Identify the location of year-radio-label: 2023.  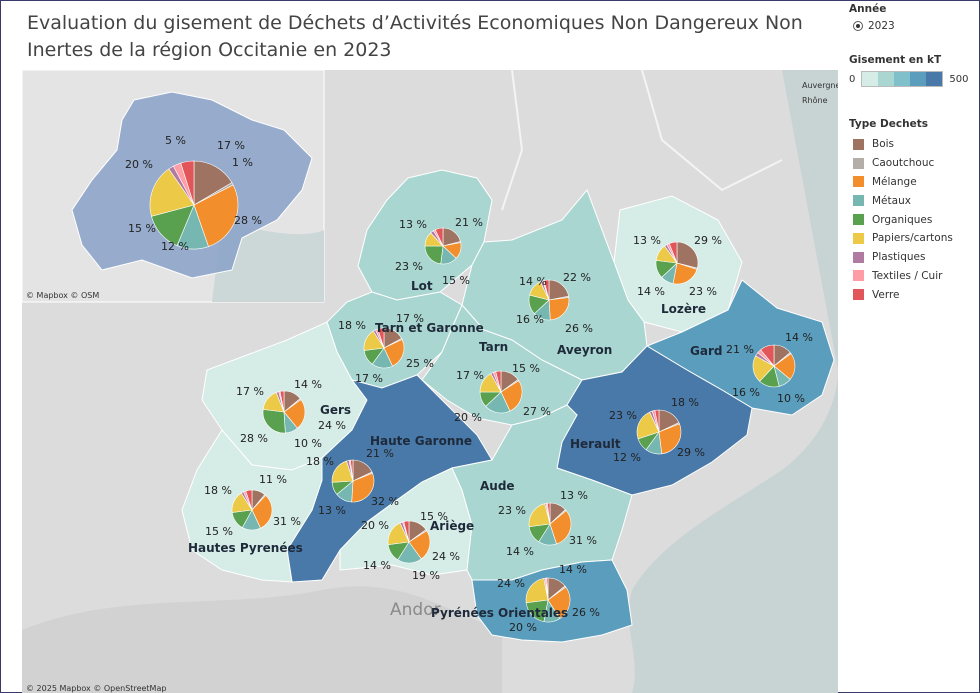
(881, 26).